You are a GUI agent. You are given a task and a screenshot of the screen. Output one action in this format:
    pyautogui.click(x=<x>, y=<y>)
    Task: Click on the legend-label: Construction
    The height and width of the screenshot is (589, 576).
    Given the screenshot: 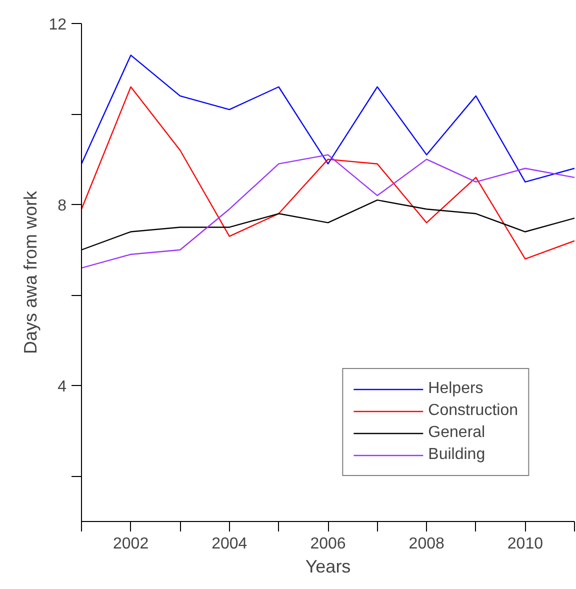 What is the action you would take?
    pyautogui.click(x=473, y=411)
    